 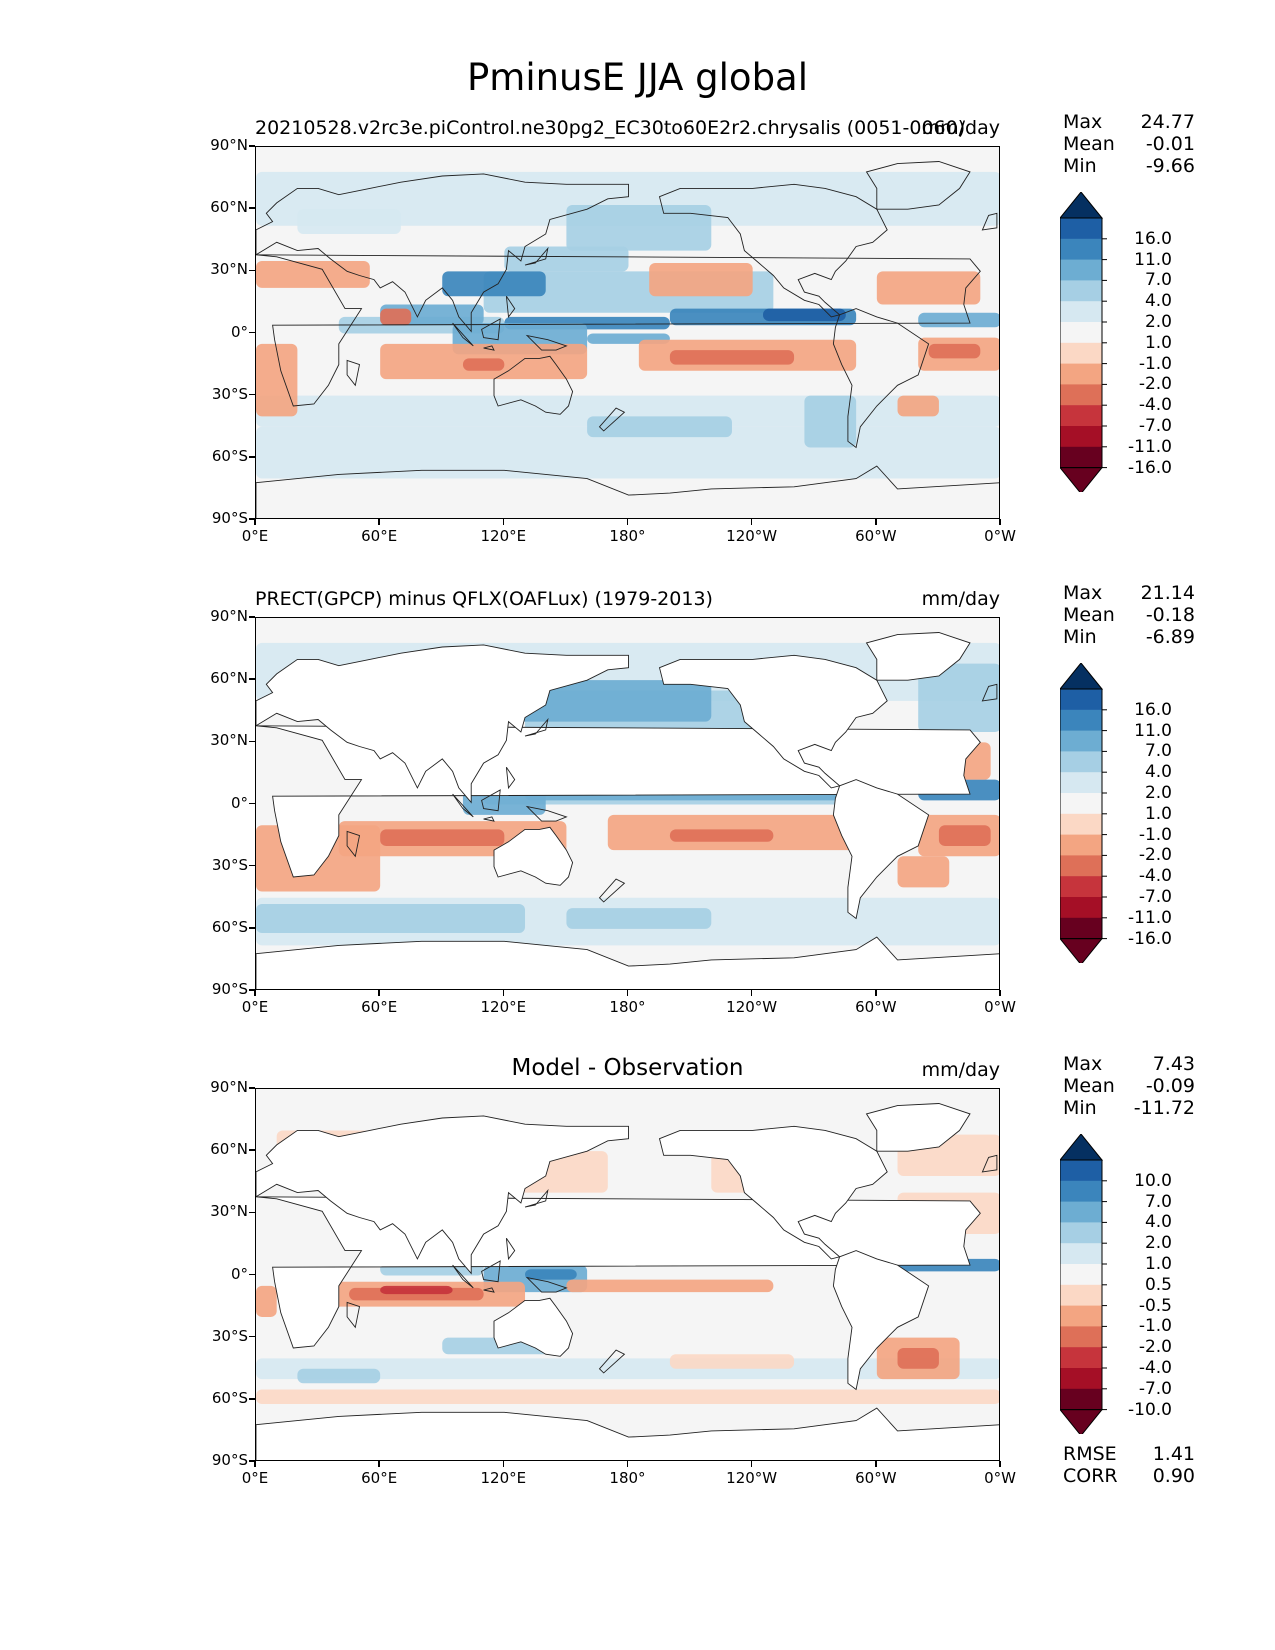 I want to click on y-tick-label: 60°N, so click(x=229, y=678).